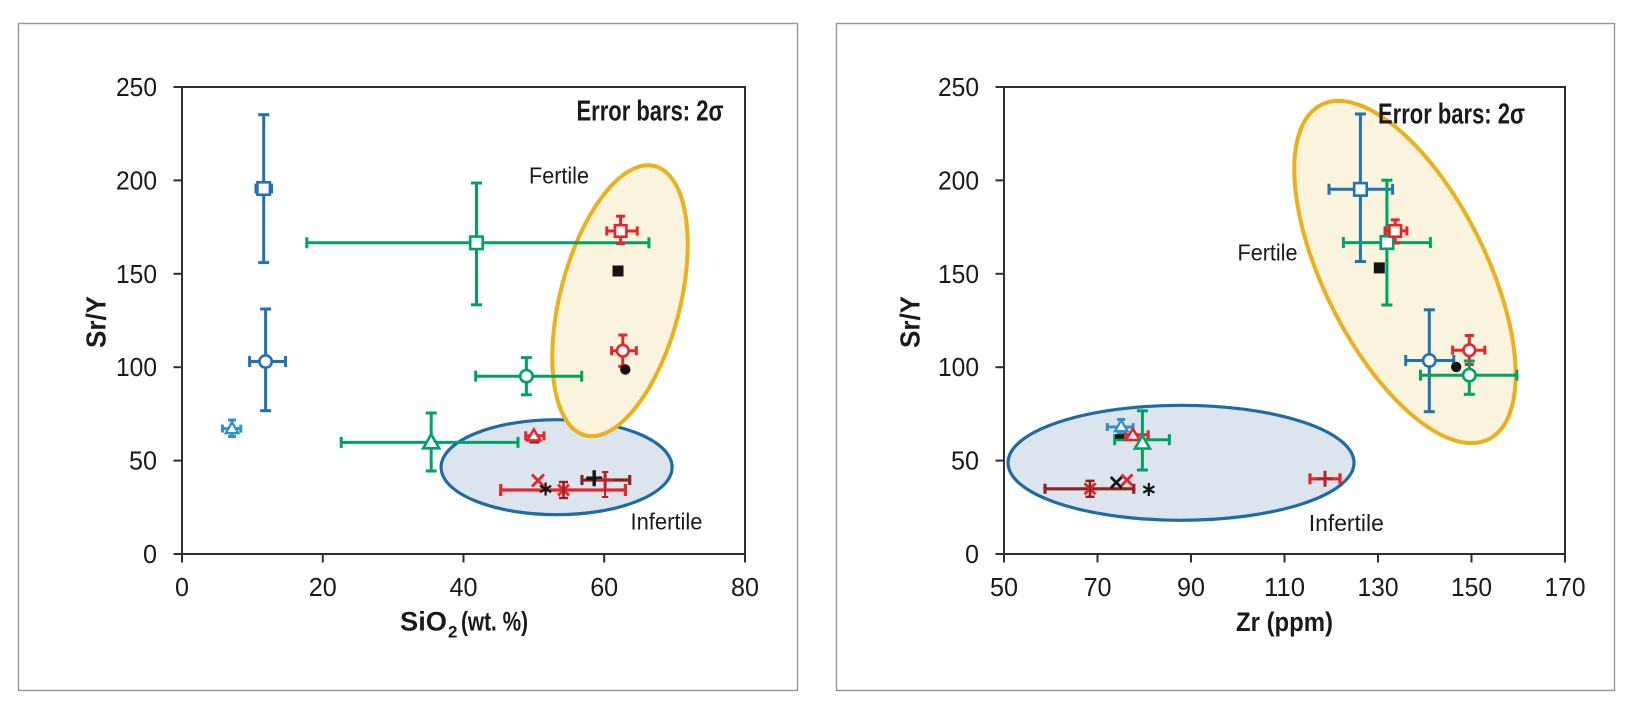  Describe the element at coordinates (1284, 622) in the screenshot. I see `svg-text: Zr (ppm)` at that location.